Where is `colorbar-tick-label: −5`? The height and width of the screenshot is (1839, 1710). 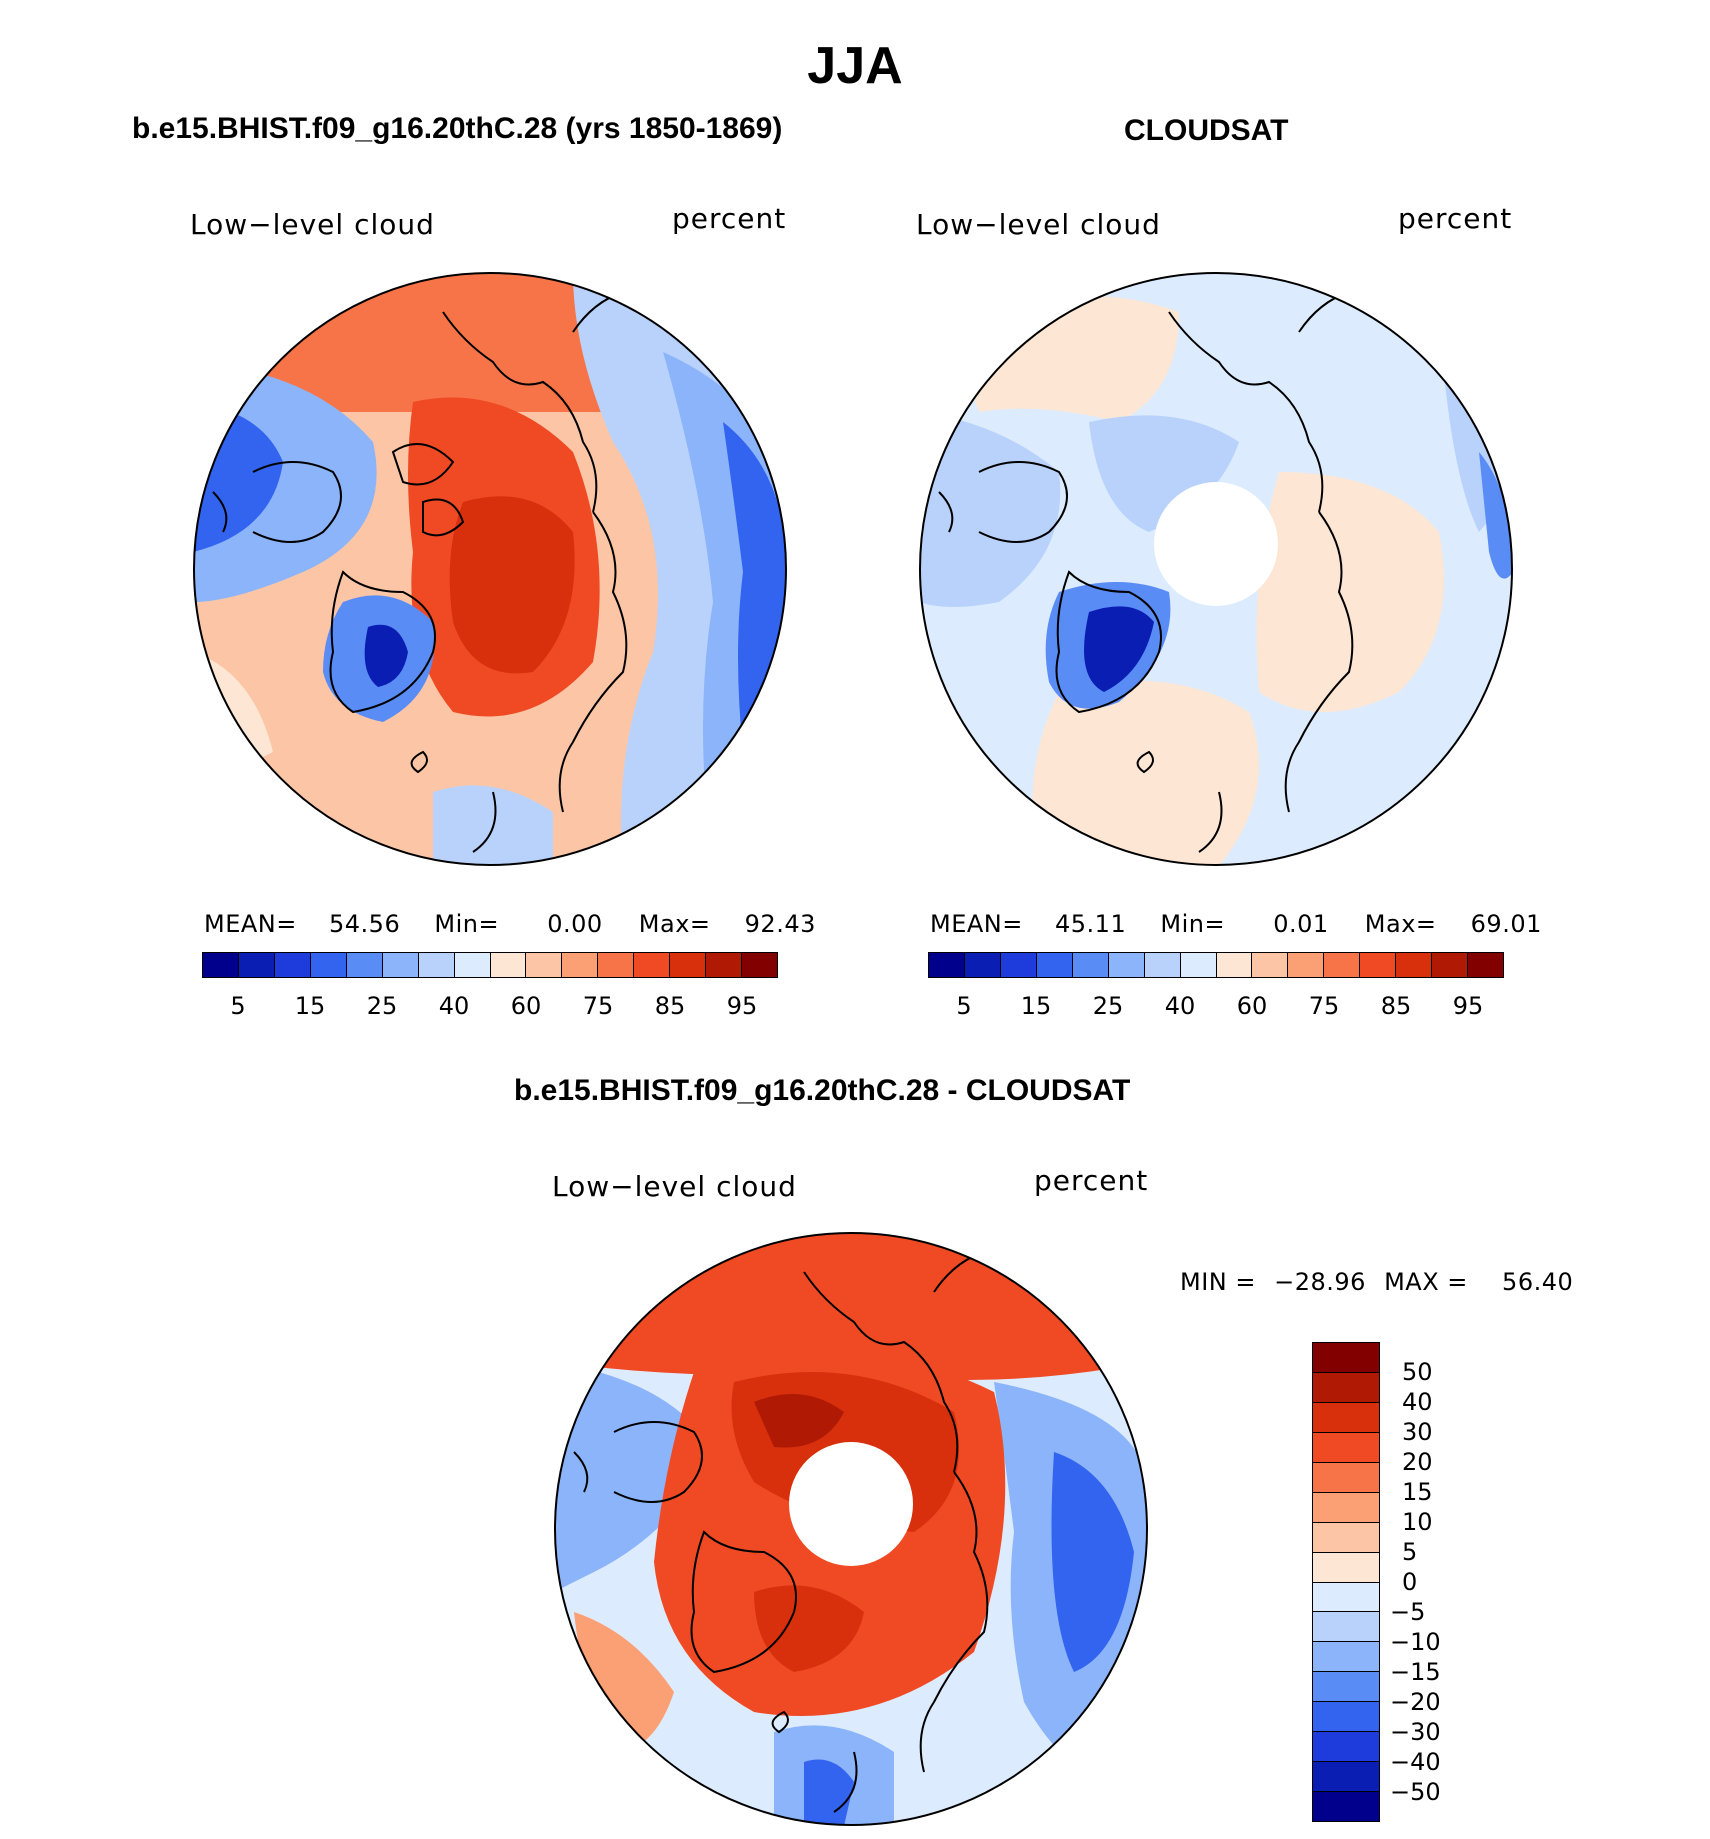 colorbar-tick-label: −5 is located at coordinates (1408, 1612).